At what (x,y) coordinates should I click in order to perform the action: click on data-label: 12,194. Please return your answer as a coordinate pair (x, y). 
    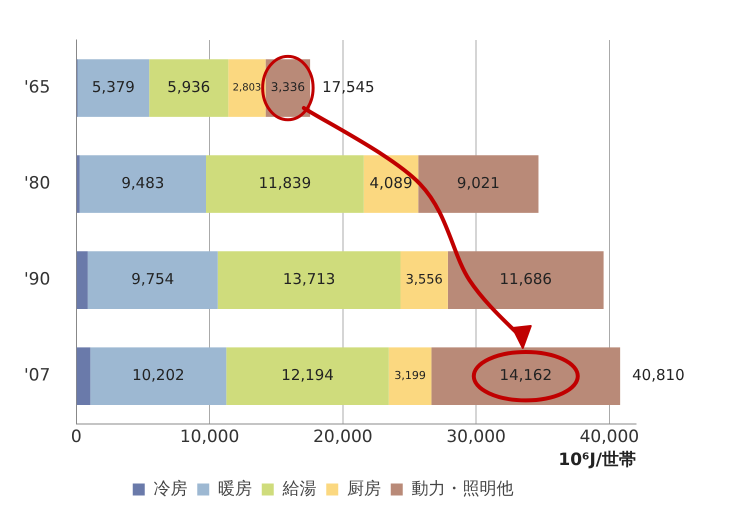
    Looking at the image, I should click on (307, 375).